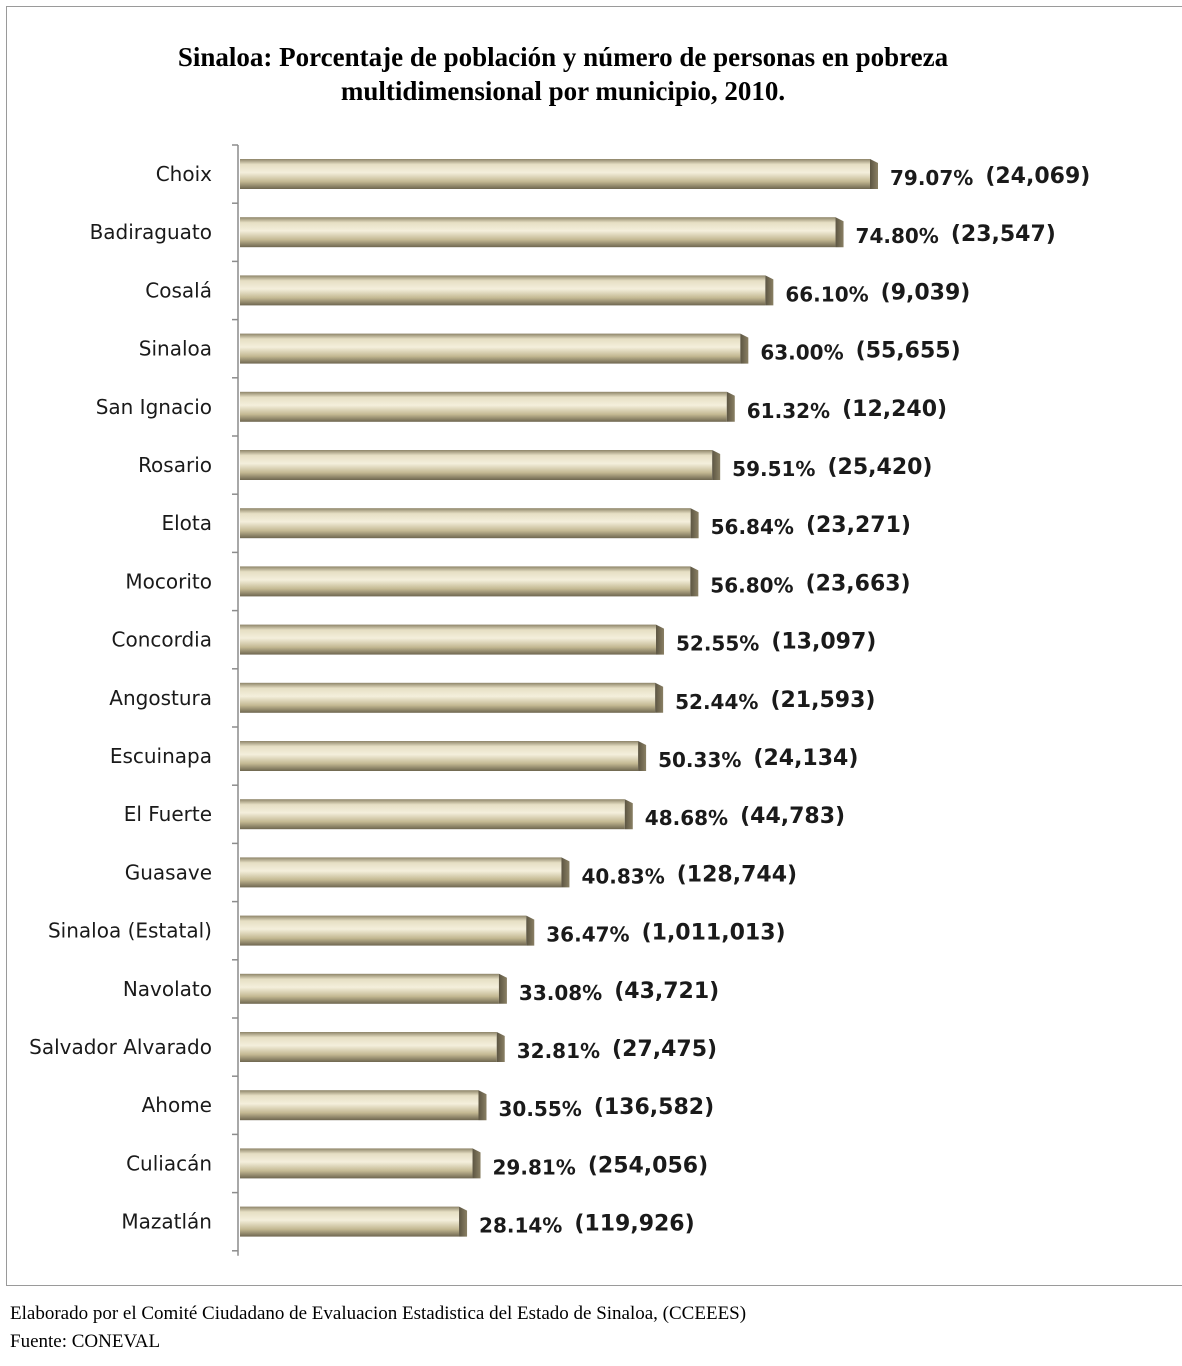 The width and height of the screenshot is (1182, 1366). Describe the element at coordinates (175, 349) in the screenshot. I see `category-label: Sinaloa` at that location.